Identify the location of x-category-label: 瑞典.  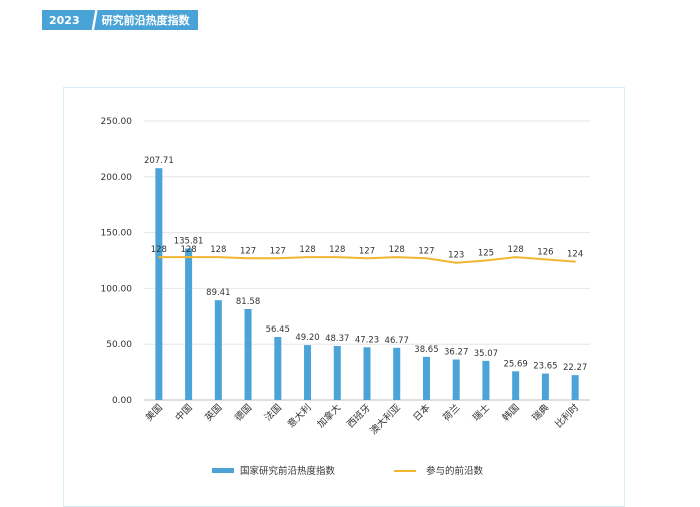
(541, 412).